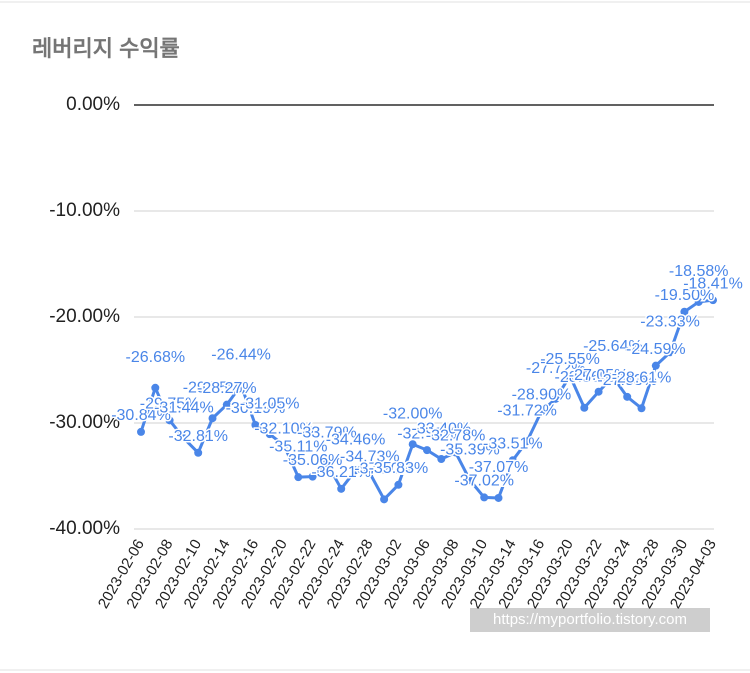 This screenshot has width=750, height=673. What do you see at coordinates (713, 283) in the screenshot?
I see `data-label: -18.41%` at bounding box center [713, 283].